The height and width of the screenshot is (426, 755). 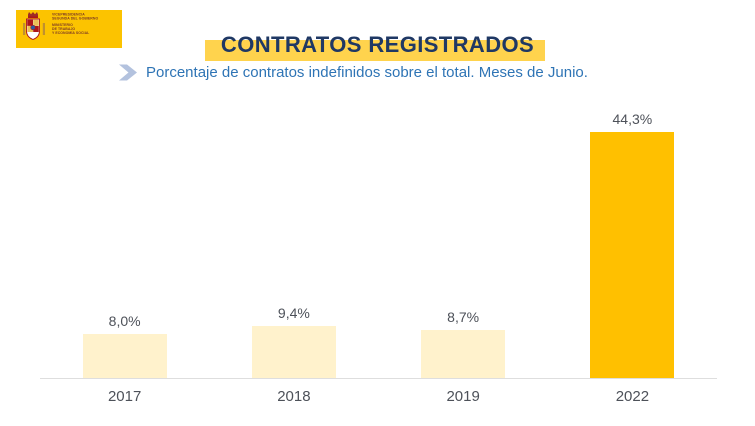 What do you see at coordinates (64, 29) in the screenshot?
I see `logo-line: DE TRABAJO` at bounding box center [64, 29].